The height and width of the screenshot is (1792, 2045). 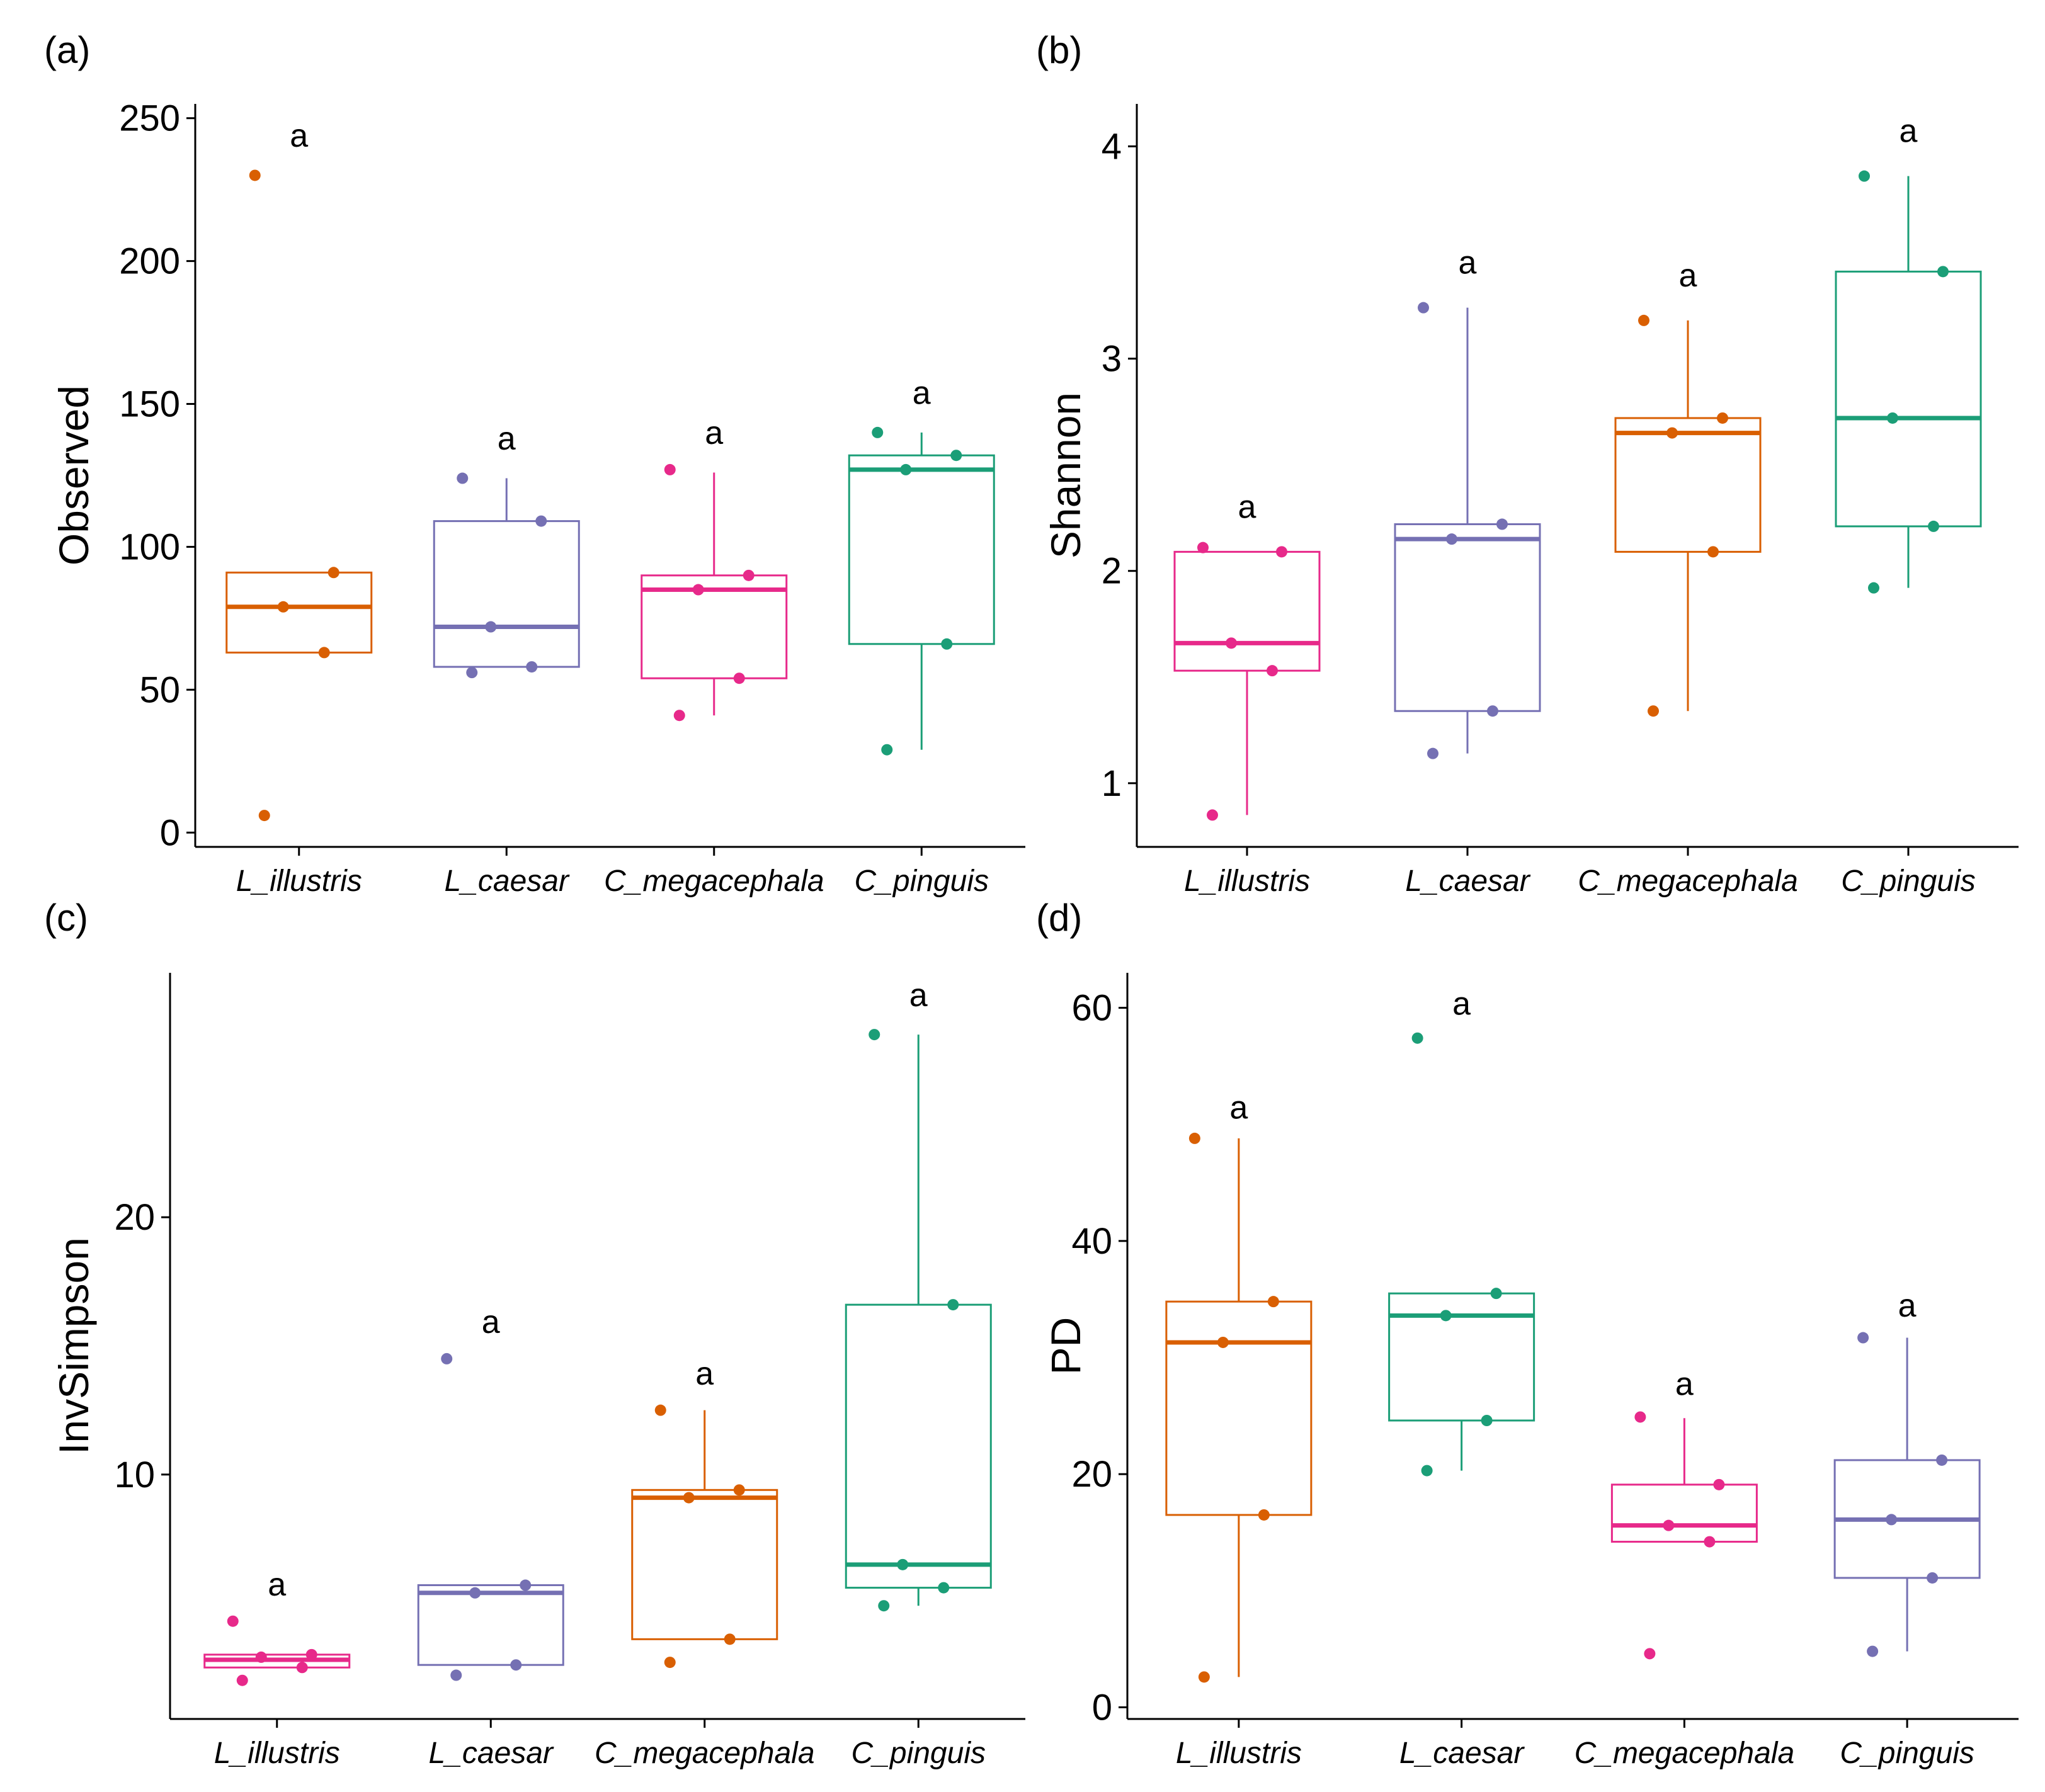 What do you see at coordinates (1112, 783) in the screenshot?
I see `y-tick-label: 1` at bounding box center [1112, 783].